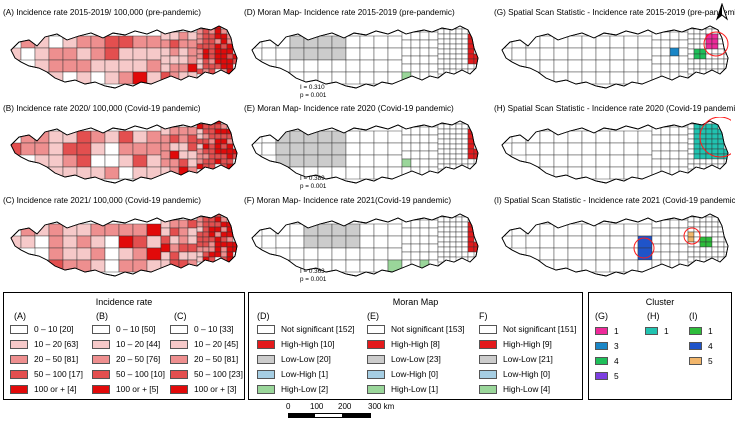  I want to click on cluster-col-h-head: (H), so click(653, 316).